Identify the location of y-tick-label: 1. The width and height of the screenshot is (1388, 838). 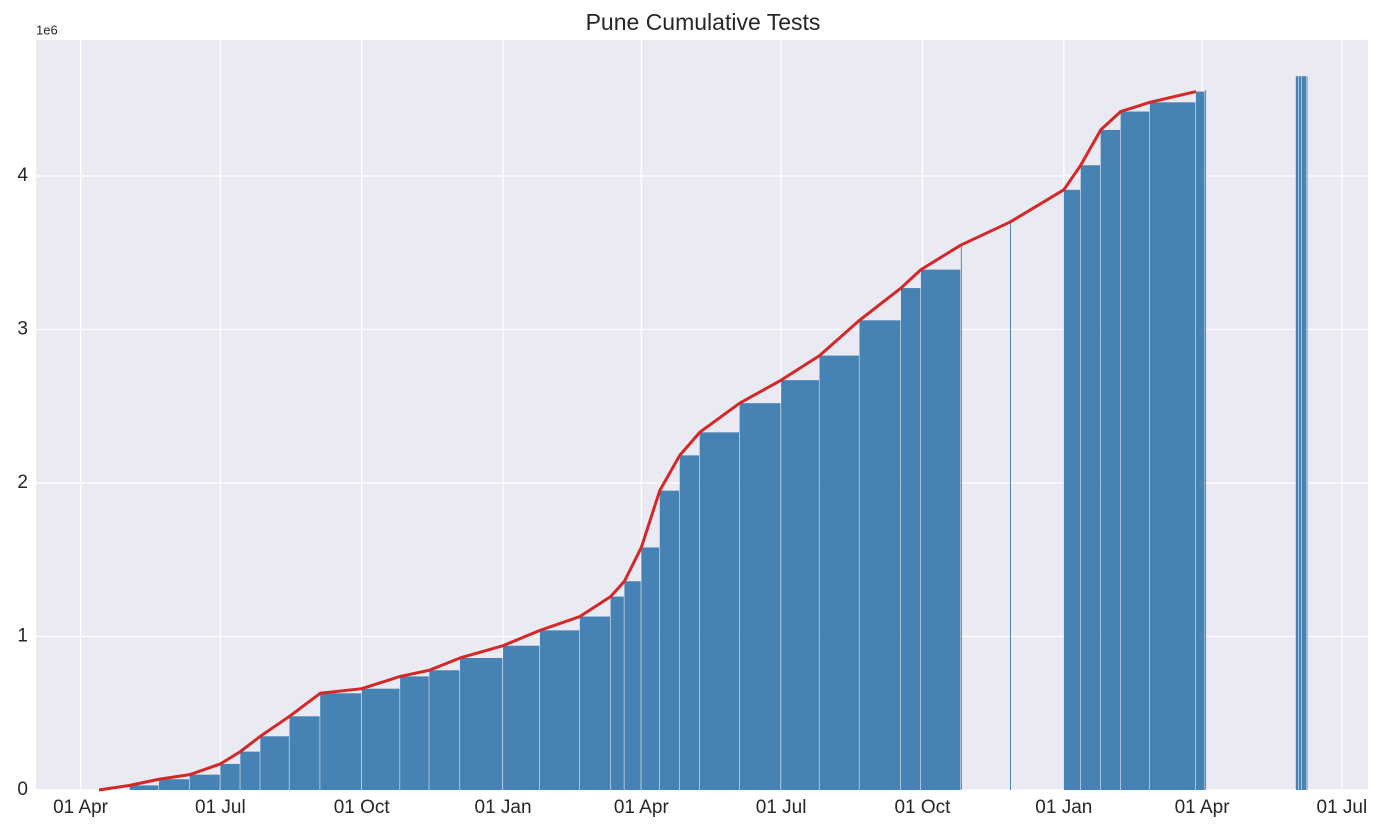
(22, 636).